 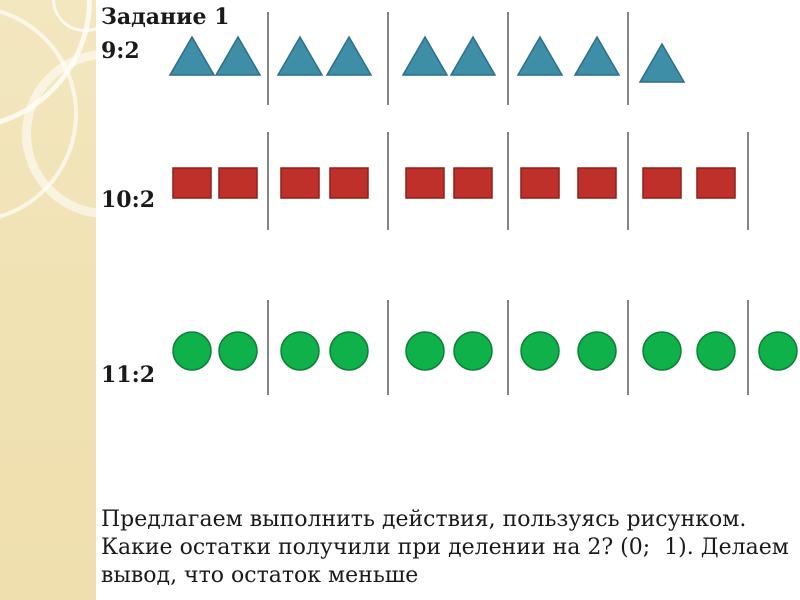 I want to click on expression-9-div-2: 9:2, so click(x=120, y=51).